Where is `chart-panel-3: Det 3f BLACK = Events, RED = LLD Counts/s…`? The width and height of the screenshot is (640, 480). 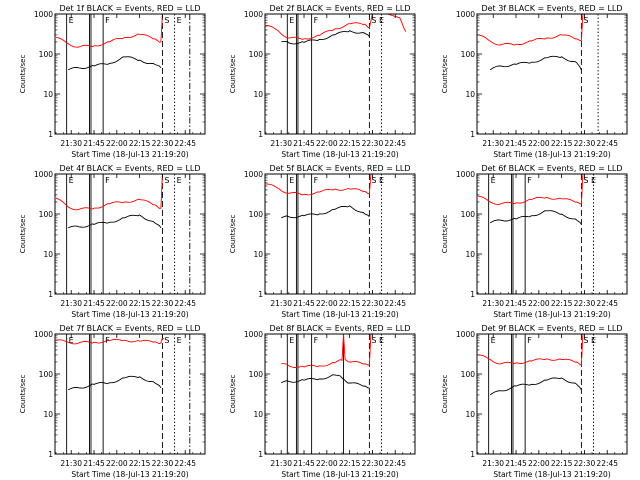
chart-panel-3: Det 3f BLACK = Events, RED = LLD Counts/s… is located at coordinates (534, 81).